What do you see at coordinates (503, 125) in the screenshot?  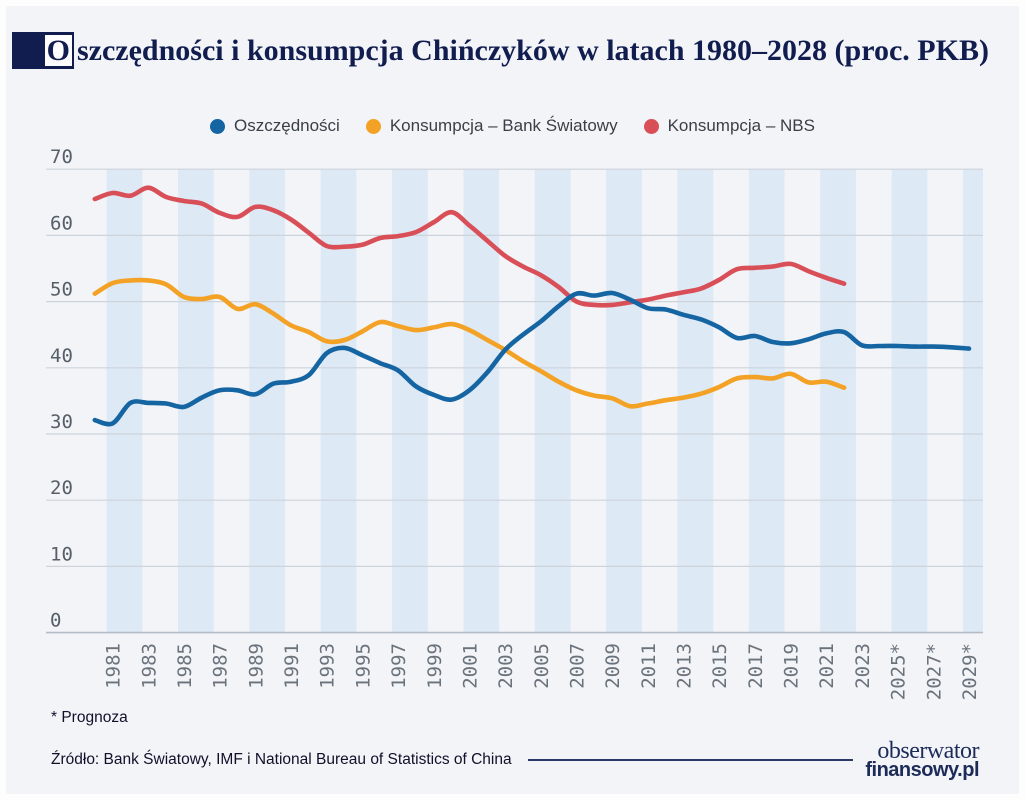 I see `legend-label: Konsumpcja – Bank Światowy` at bounding box center [503, 125].